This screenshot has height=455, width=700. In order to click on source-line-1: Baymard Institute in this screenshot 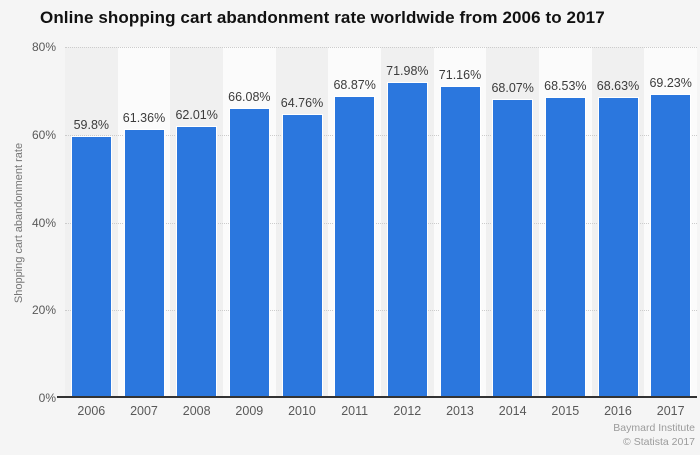, I will do `click(654, 428)`.